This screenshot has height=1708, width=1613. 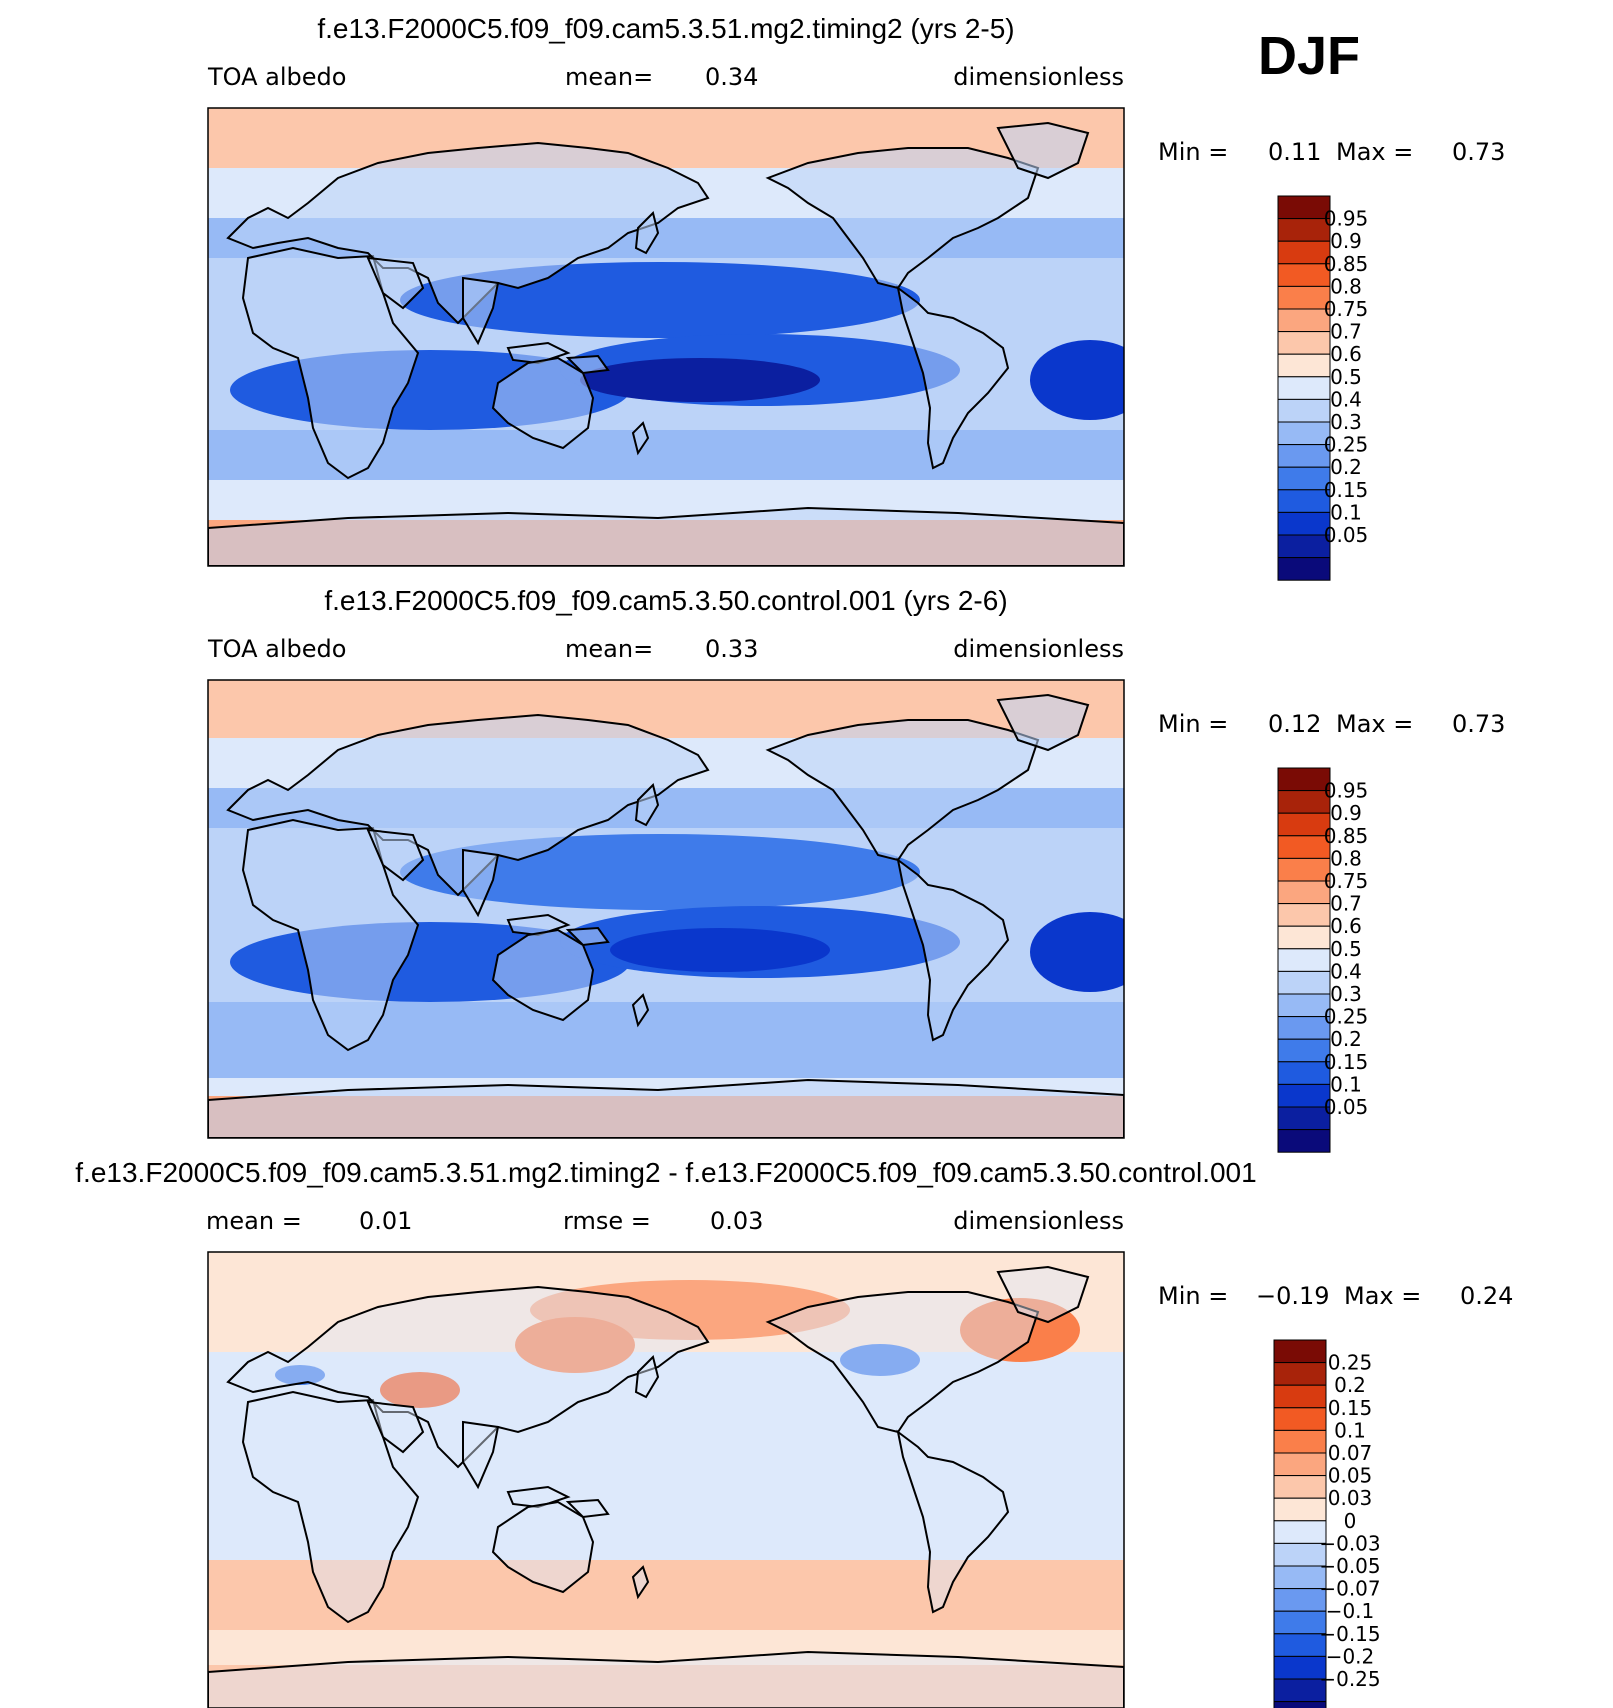 What do you see at coordinates (1349, 1679) in the screenshot?
I see `colorbar-tick-label: −0.25` at bounding box center [1349, 1679].